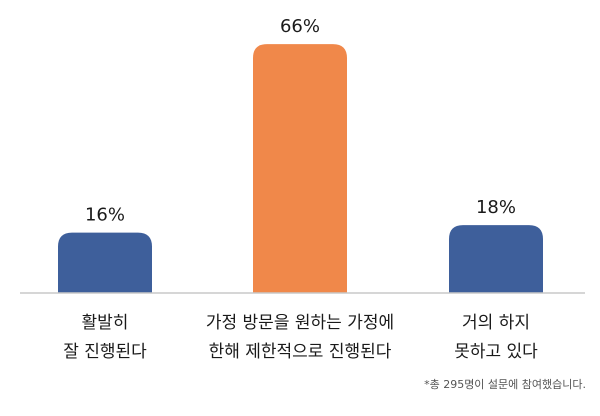  Describe the element at coordinates (105, 215) in the screenshot. I see `data-label-1: 16%` at that location.